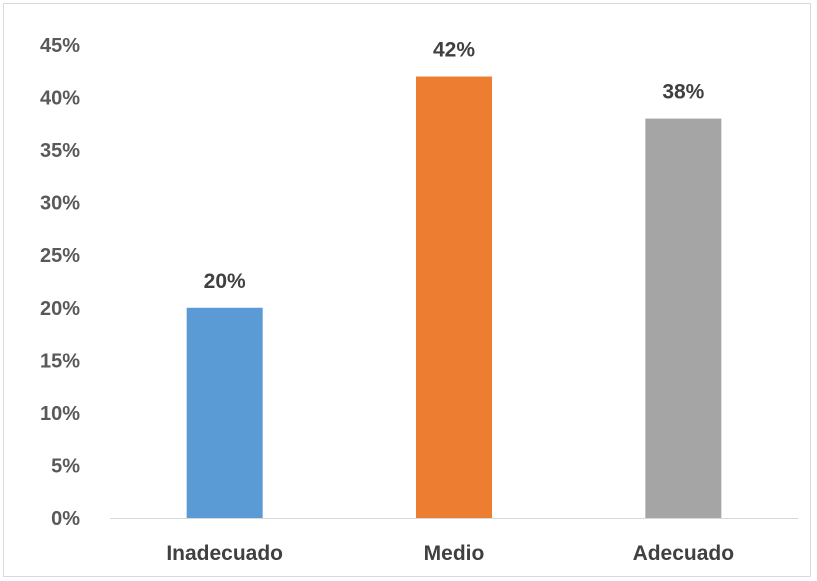 This screenshot has height=581, width=817. What do you see at coordinates (60, 282) in the screenshot?
I see `y-axis: 0% 5% 10% 15% 20% 25% 30% 35% 40% 45%` at bounding box center [60, 282].